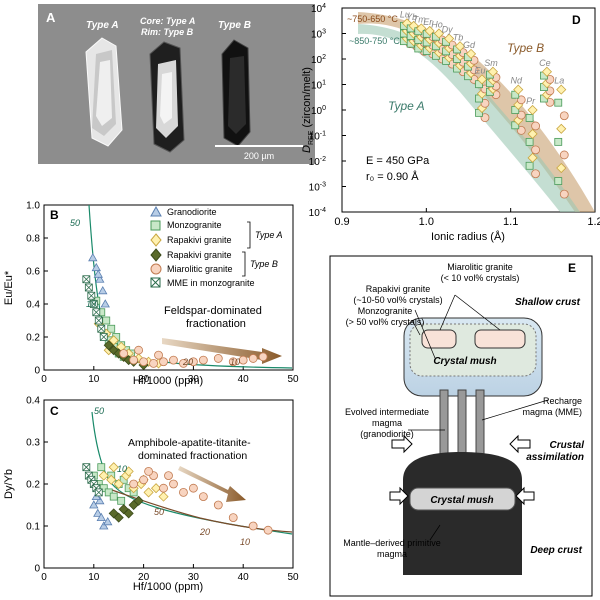 The width and height of the screenshot is (600, 600). Describe the element at coordinates (480, 278) in the screenshot. I see `e-miarolitic-2: (< 10 vol% crystals)` at that location.